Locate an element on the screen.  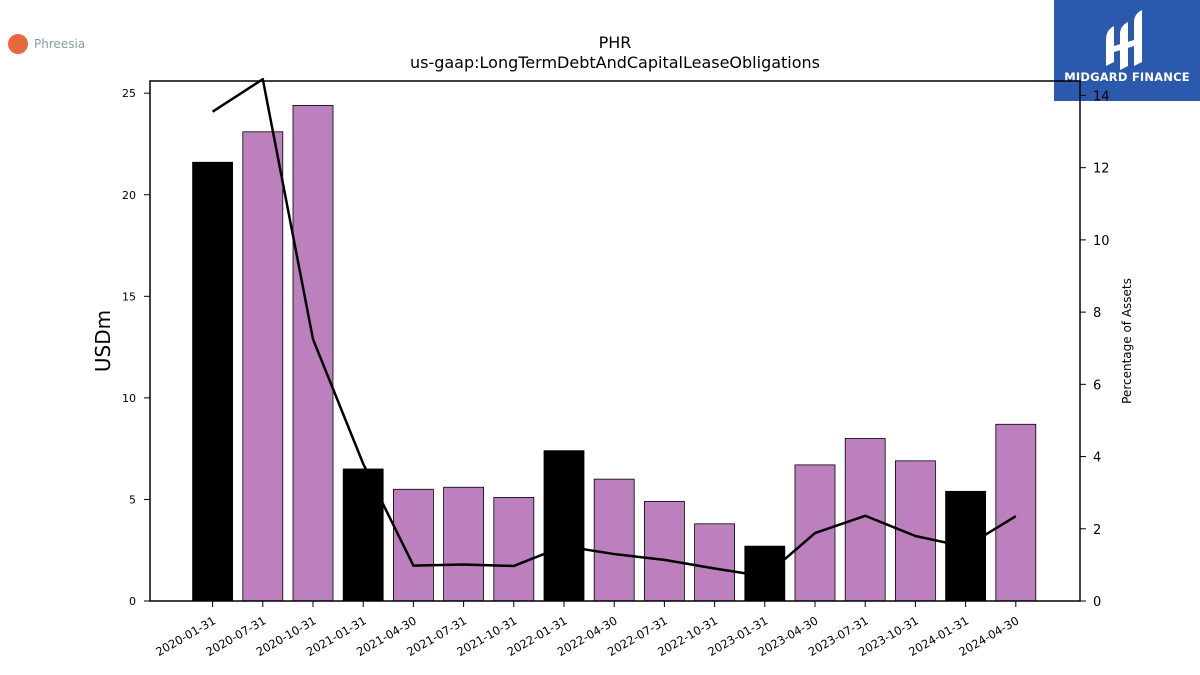
y-tick-label: 20 is located at coordinates (129, 195).